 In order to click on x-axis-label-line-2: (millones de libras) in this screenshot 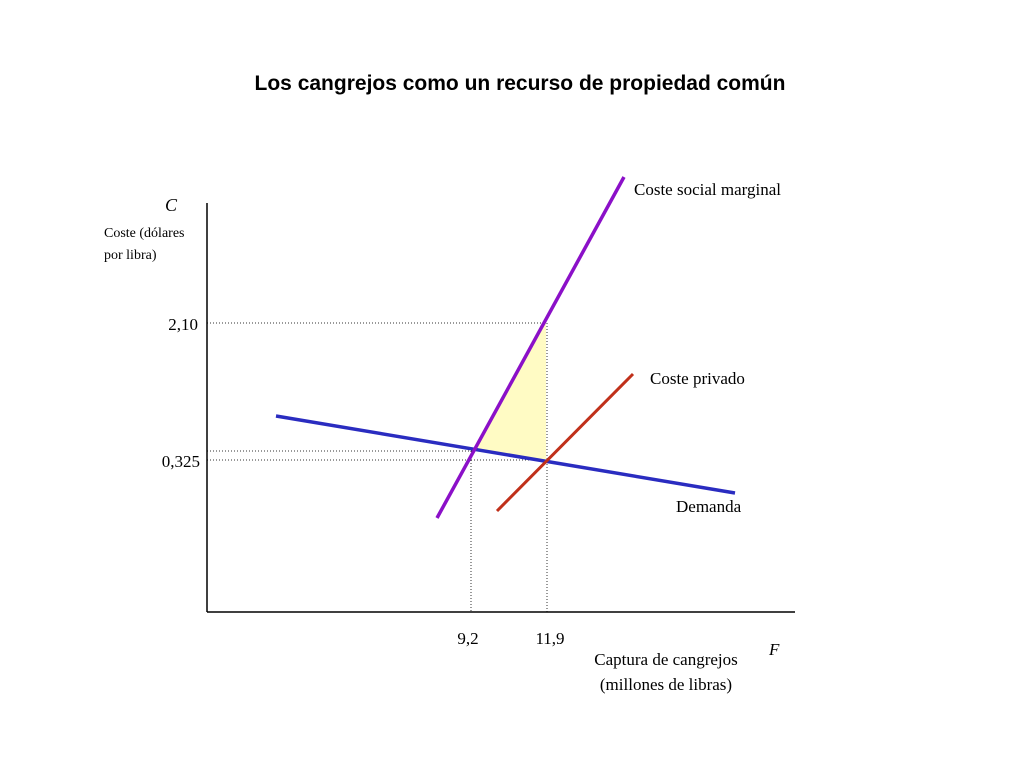, I will do `click(666, 684)`.